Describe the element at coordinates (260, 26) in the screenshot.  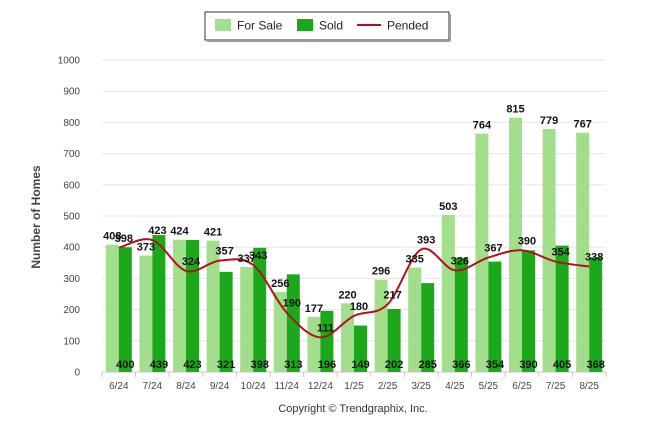
I see `legend-label: For Sale` at that location.